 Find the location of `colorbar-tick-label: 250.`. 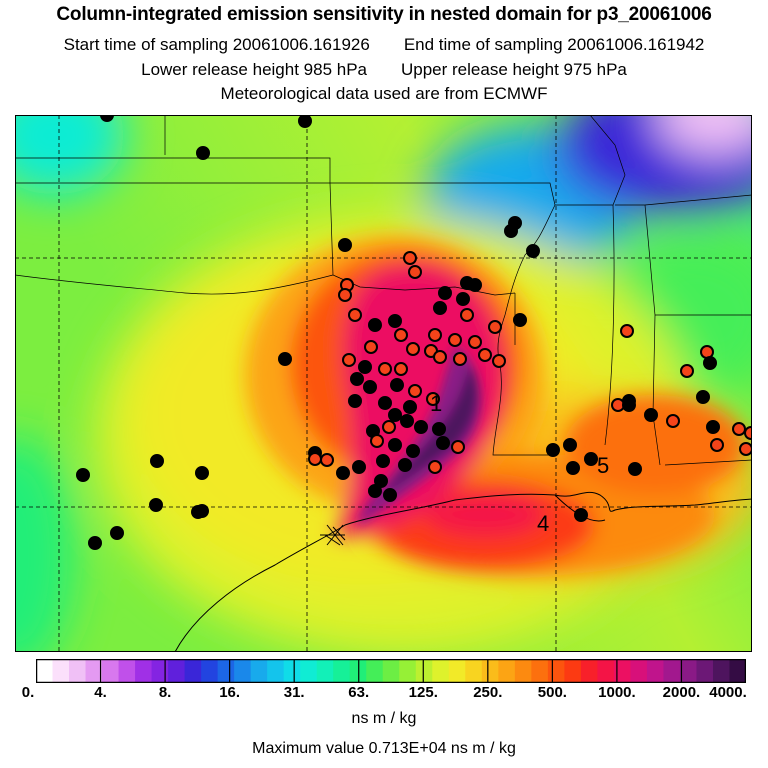

colorbar-tick-label: 250. is located at coordinates (488, 692).